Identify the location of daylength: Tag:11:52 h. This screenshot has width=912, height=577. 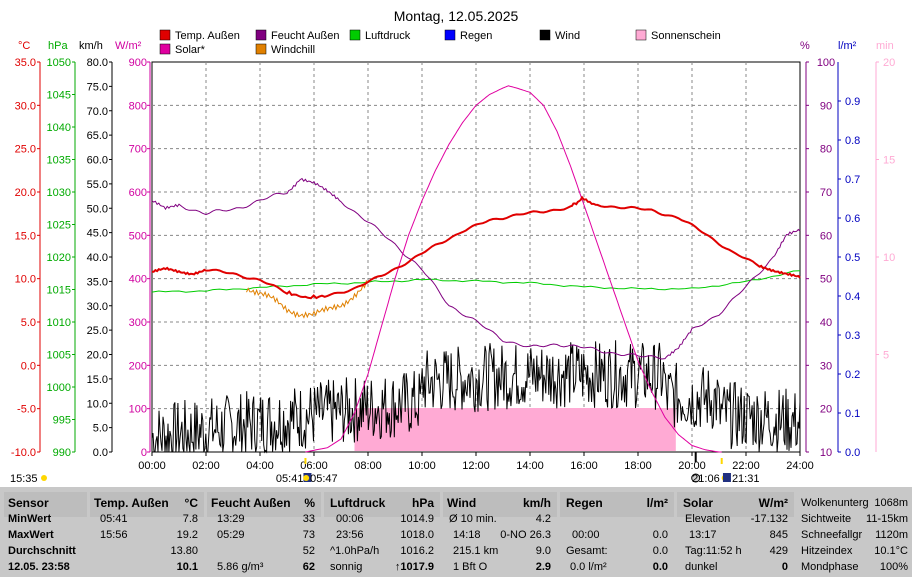
(713, 551).